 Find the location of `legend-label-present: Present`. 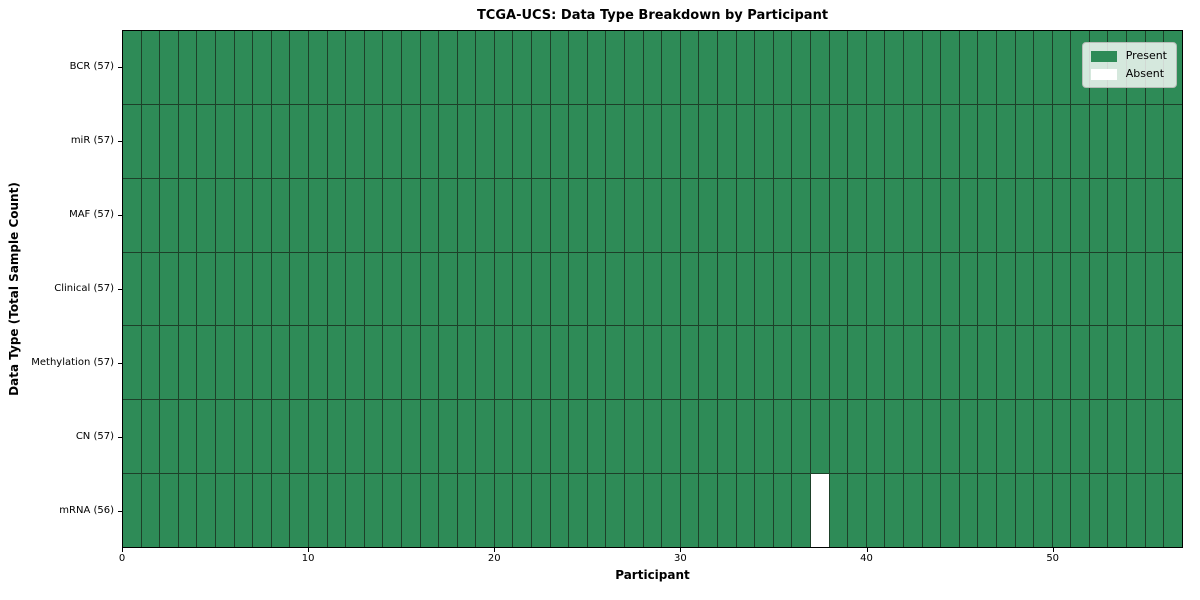

legend-label-present: Present is located at coordinates (1146, 55).